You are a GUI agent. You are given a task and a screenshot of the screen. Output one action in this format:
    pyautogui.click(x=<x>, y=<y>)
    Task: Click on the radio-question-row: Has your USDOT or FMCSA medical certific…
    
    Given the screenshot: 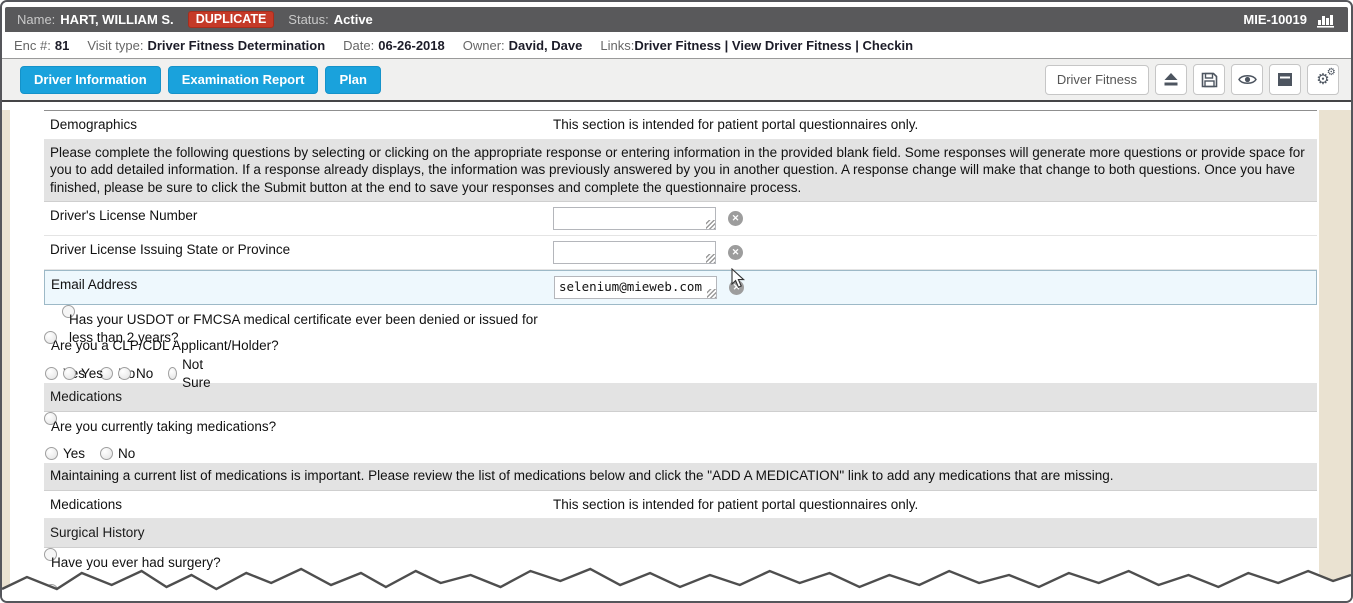 What is the action you would take?
    pyautogui.click(x=300, y=347)
    